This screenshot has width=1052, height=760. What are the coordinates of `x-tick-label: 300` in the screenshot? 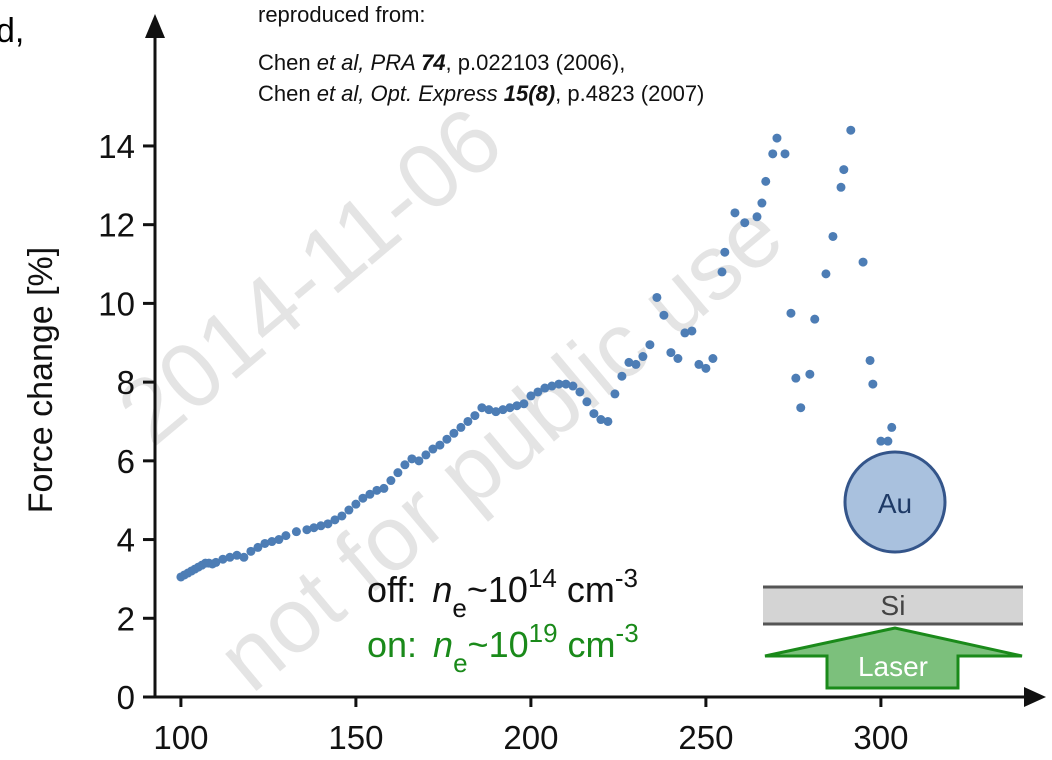 It's located at (880, 737).